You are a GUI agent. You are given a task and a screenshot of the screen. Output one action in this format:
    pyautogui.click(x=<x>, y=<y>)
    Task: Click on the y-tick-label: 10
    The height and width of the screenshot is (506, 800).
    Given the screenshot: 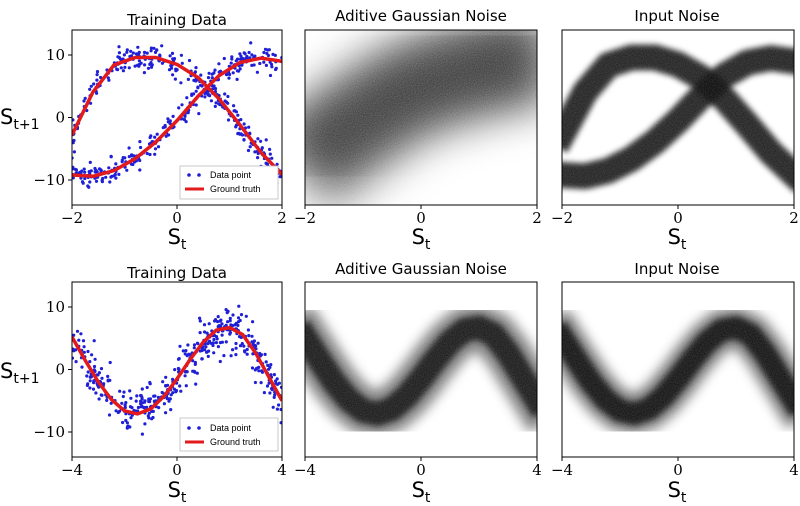 What is the action you would take?
    pyautogui.click(x=55, y=55)
    